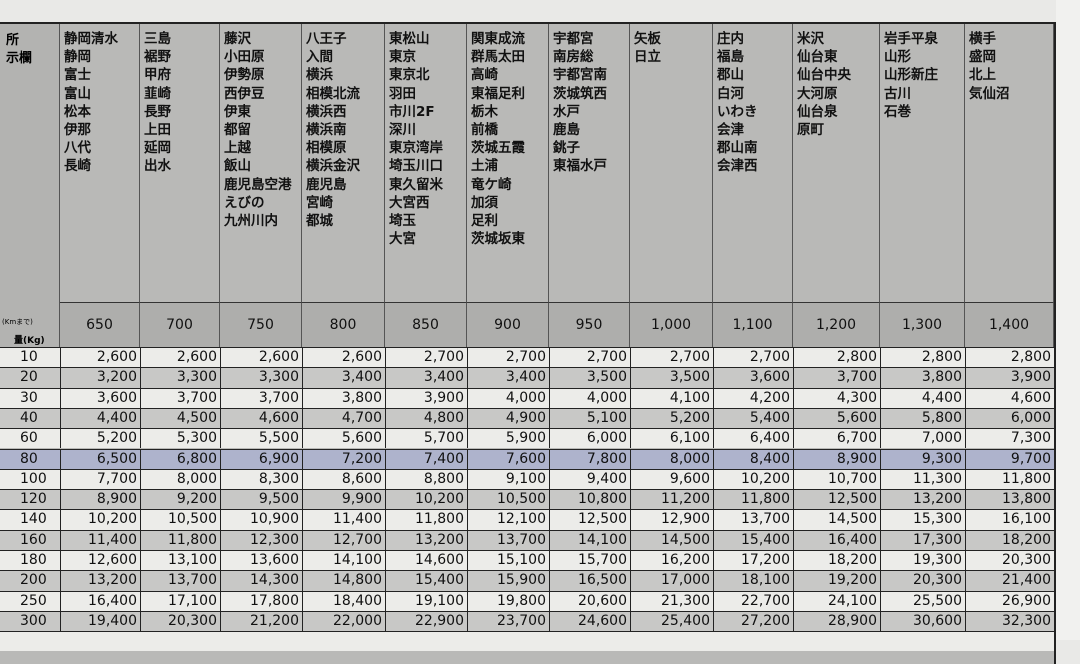 The image size is (1080, 664). I want to click on office-name: 北上, so click(982, 75).